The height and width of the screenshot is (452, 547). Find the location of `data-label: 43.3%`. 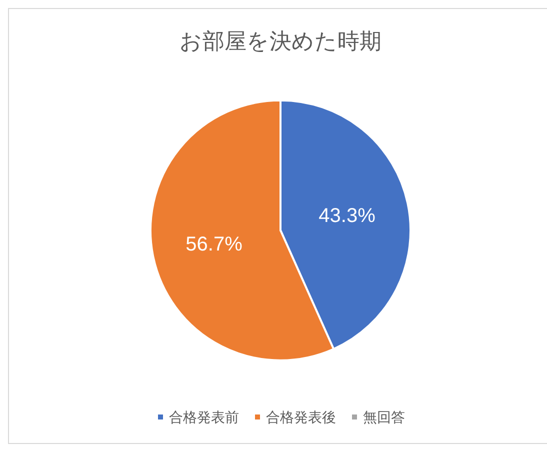

data-label: 43.3% is located at coordinates (347, 216).